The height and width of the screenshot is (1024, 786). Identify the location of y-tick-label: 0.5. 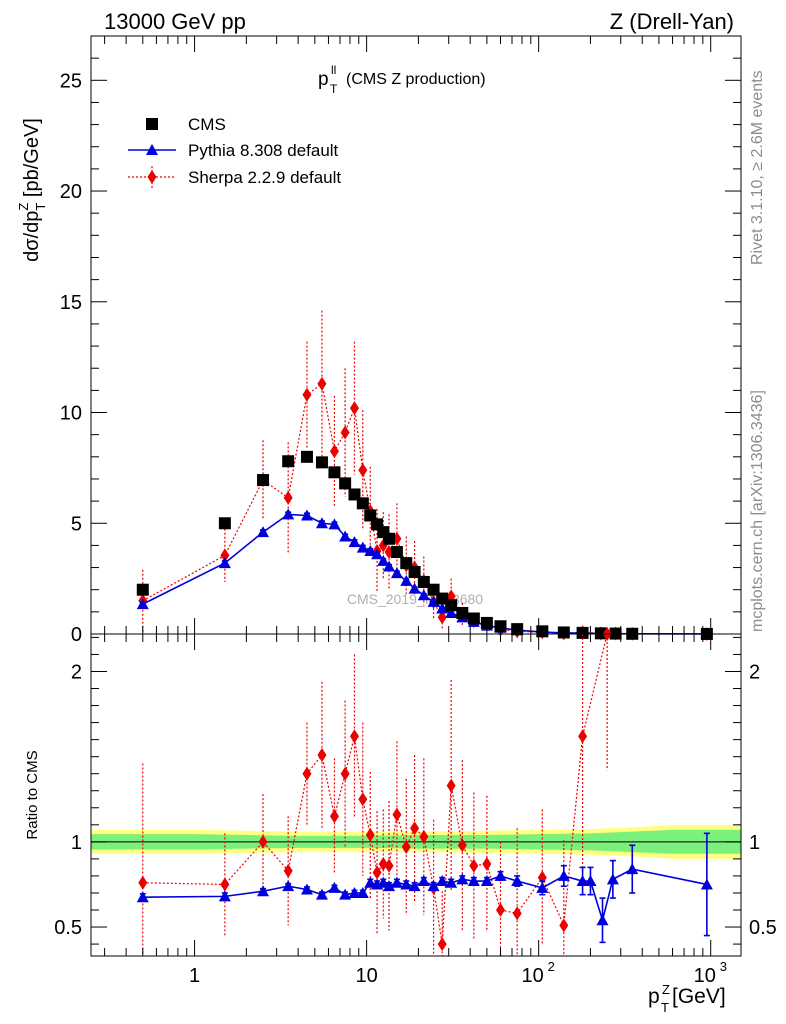
(68, 928).